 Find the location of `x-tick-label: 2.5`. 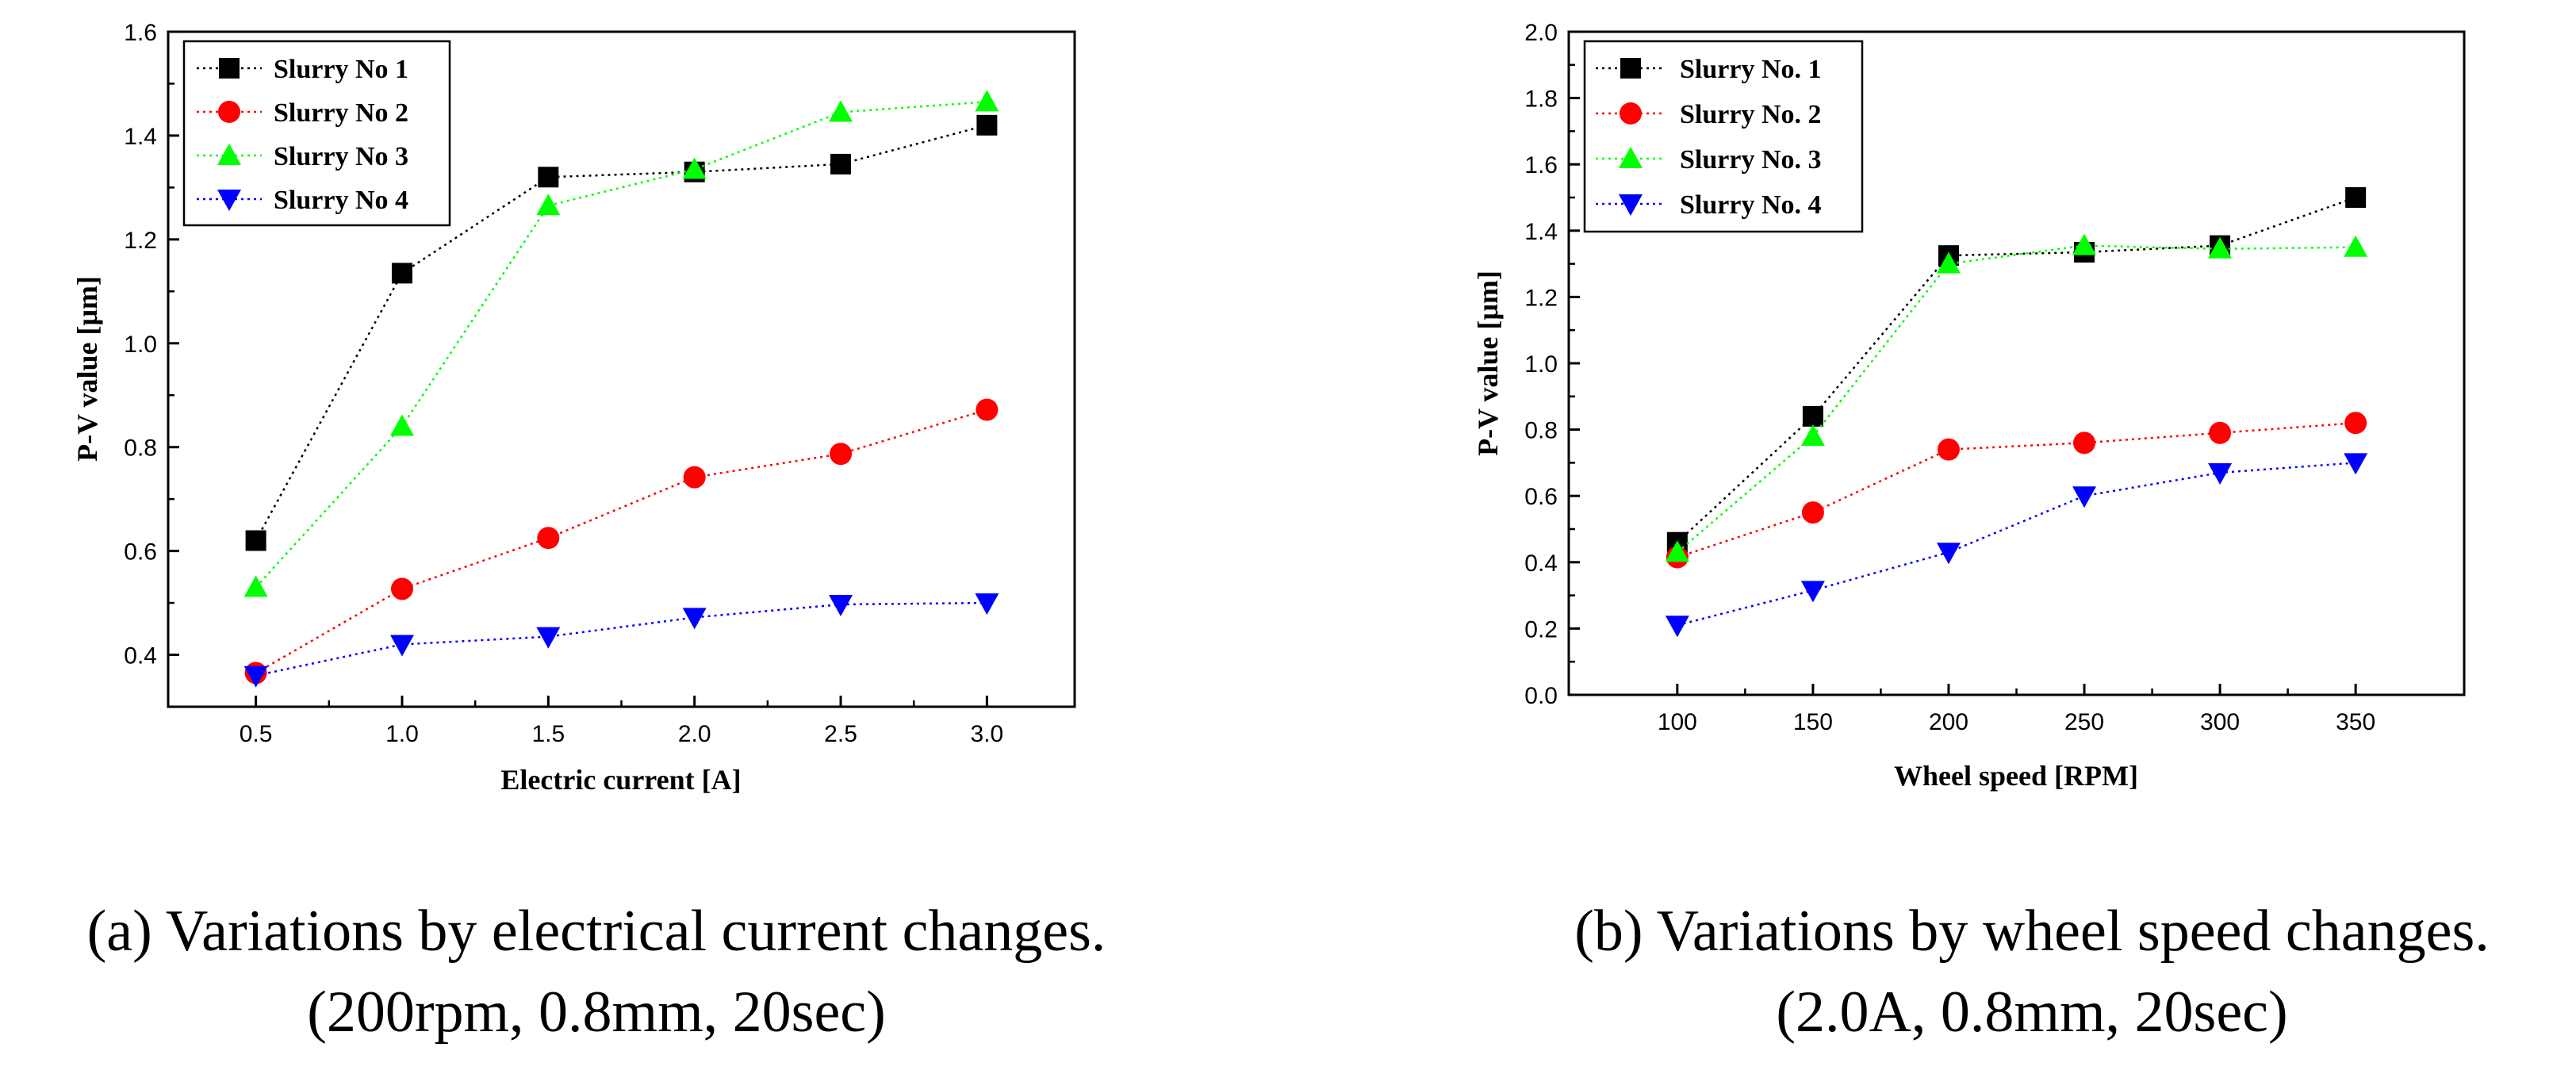

x-tick-label: 2.5 is located at coordinates (841, 734).